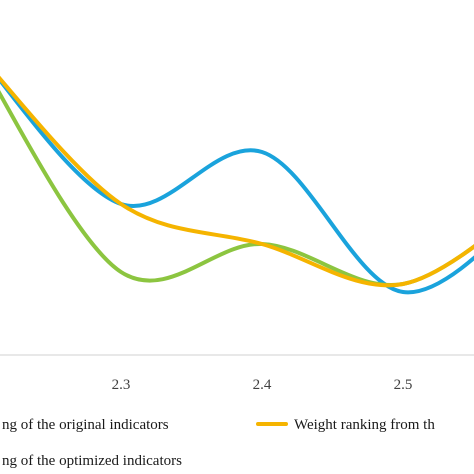  I want to click on legend-label-blue: ng of the original indicators, so click(85, 425).